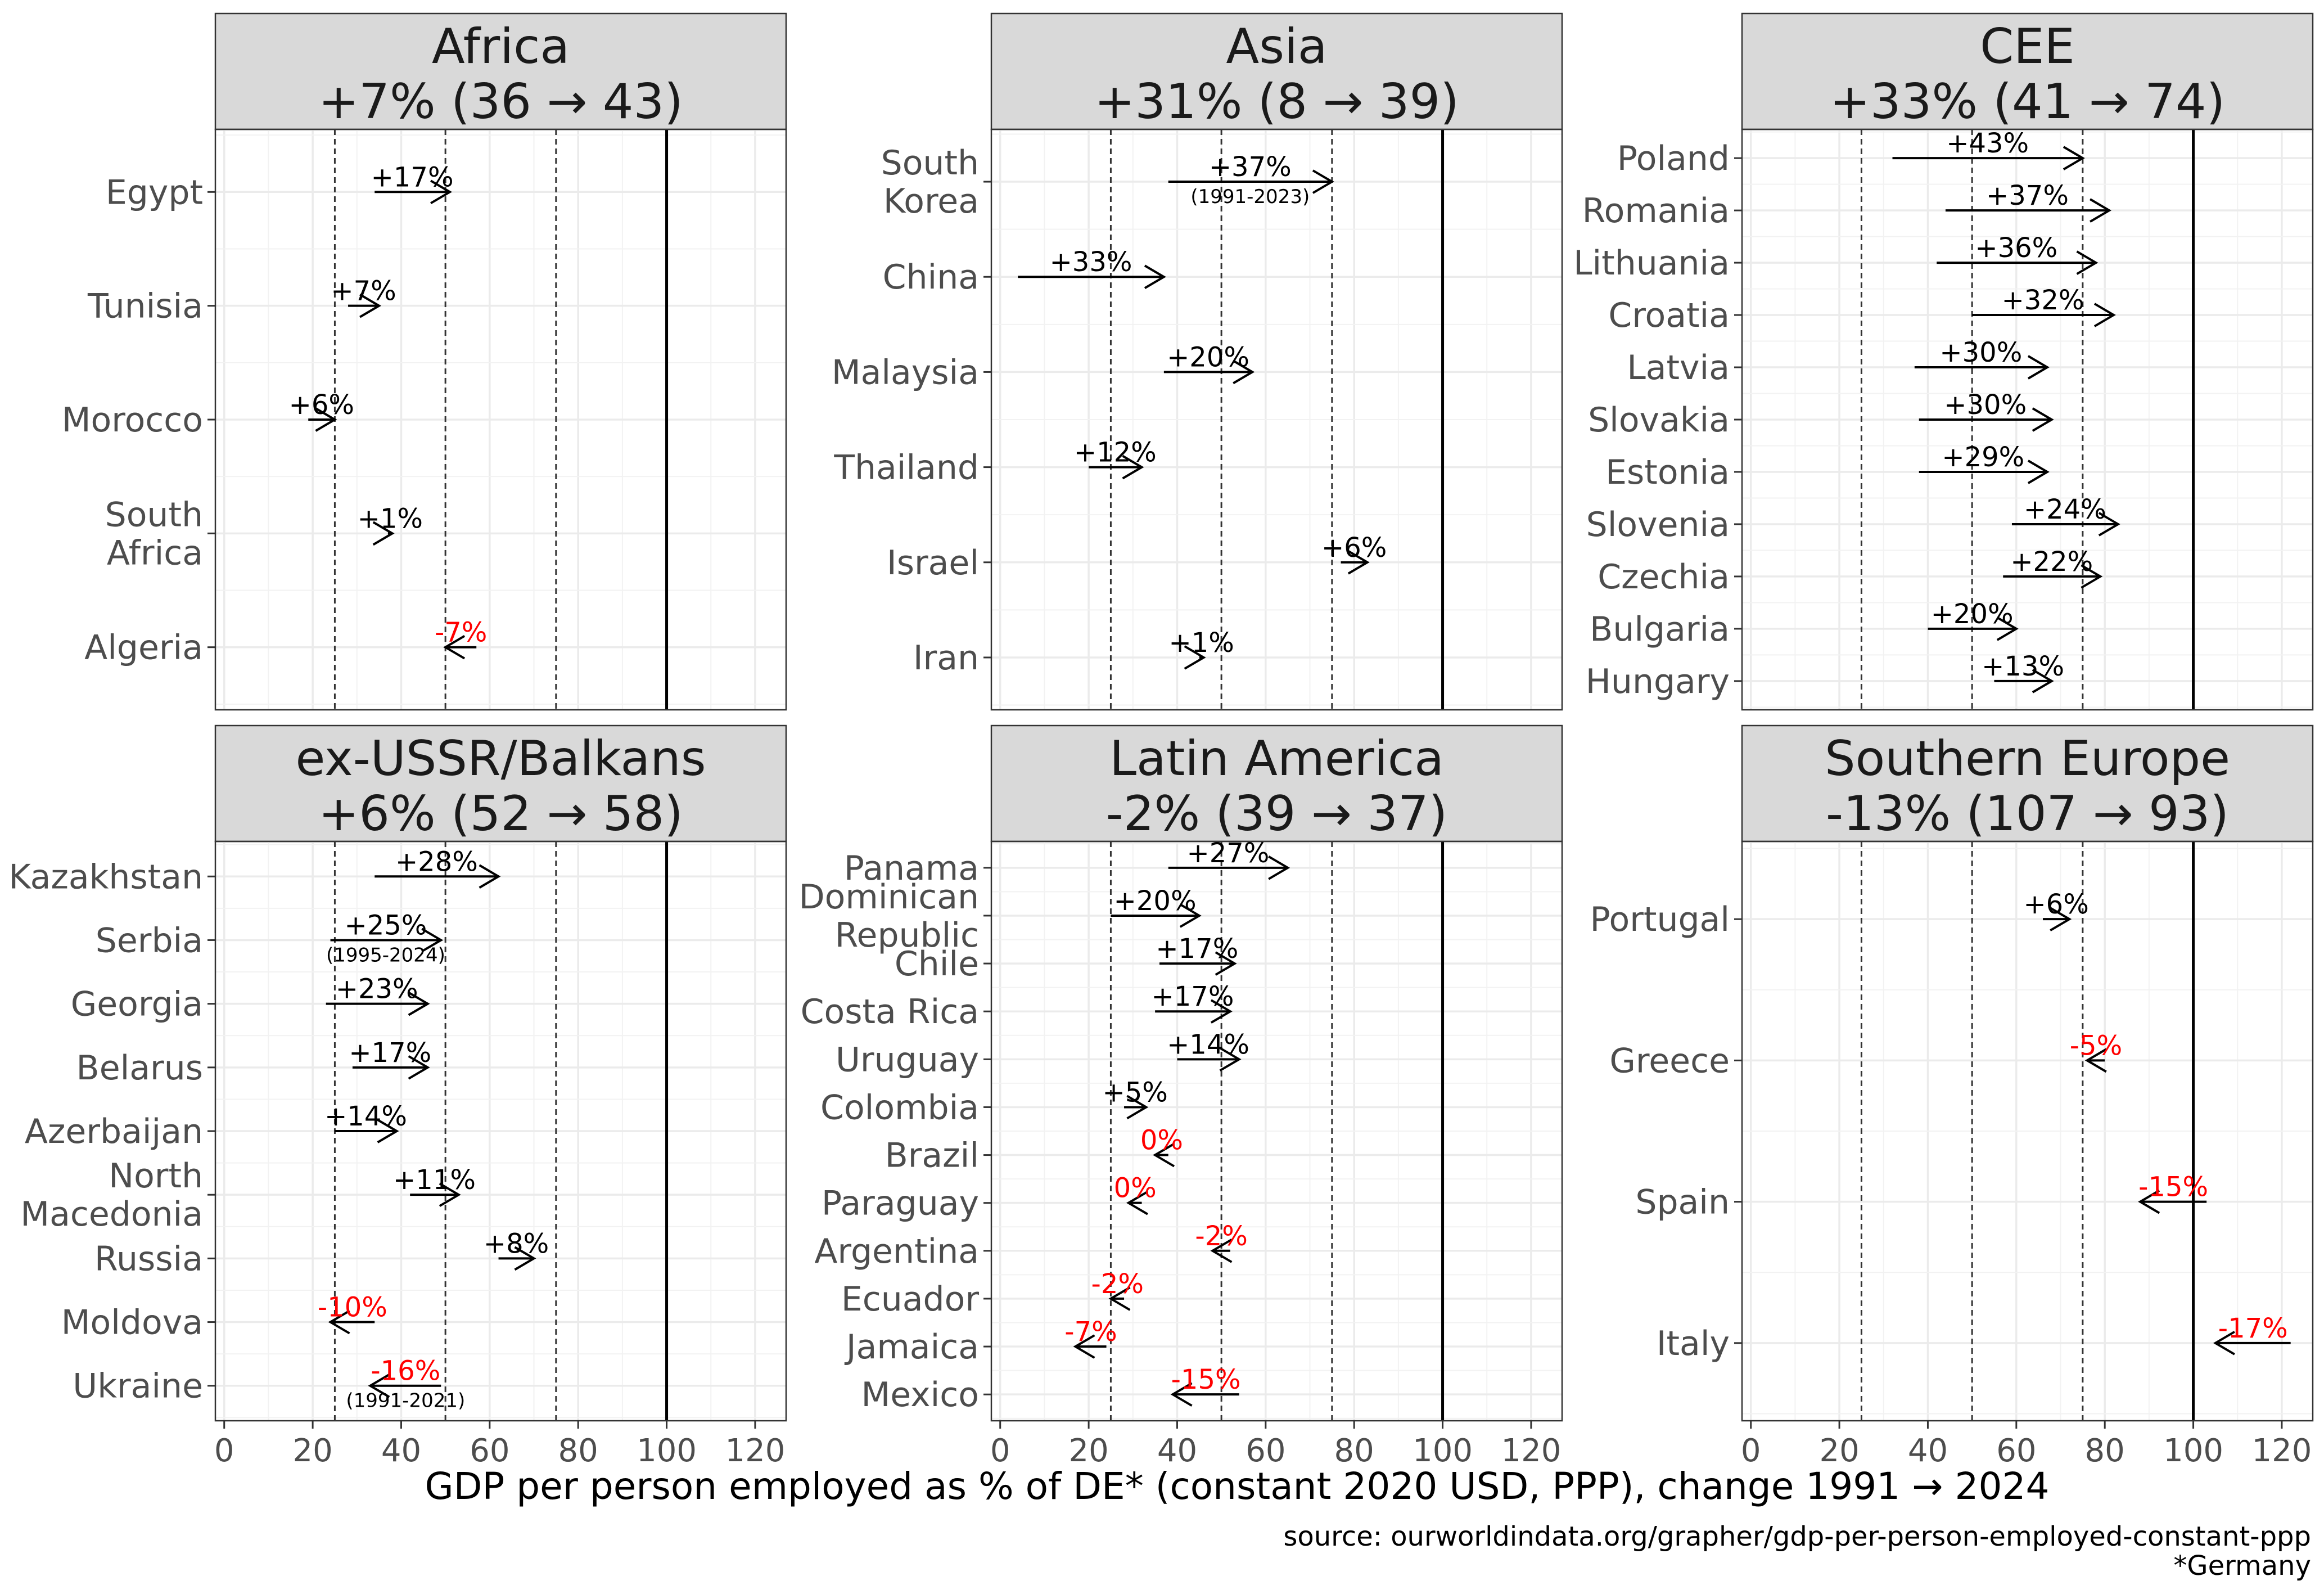  I want to click on country-label: Israel, so click(933, 563).